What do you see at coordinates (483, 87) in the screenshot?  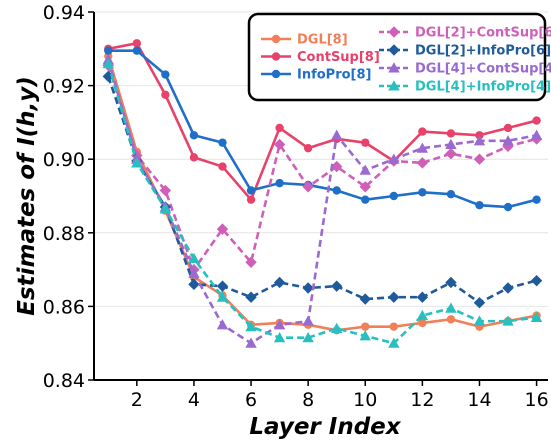 I see `legend-label: DGL[4]+InfoPro[4]` at bounding box center [483, 87].